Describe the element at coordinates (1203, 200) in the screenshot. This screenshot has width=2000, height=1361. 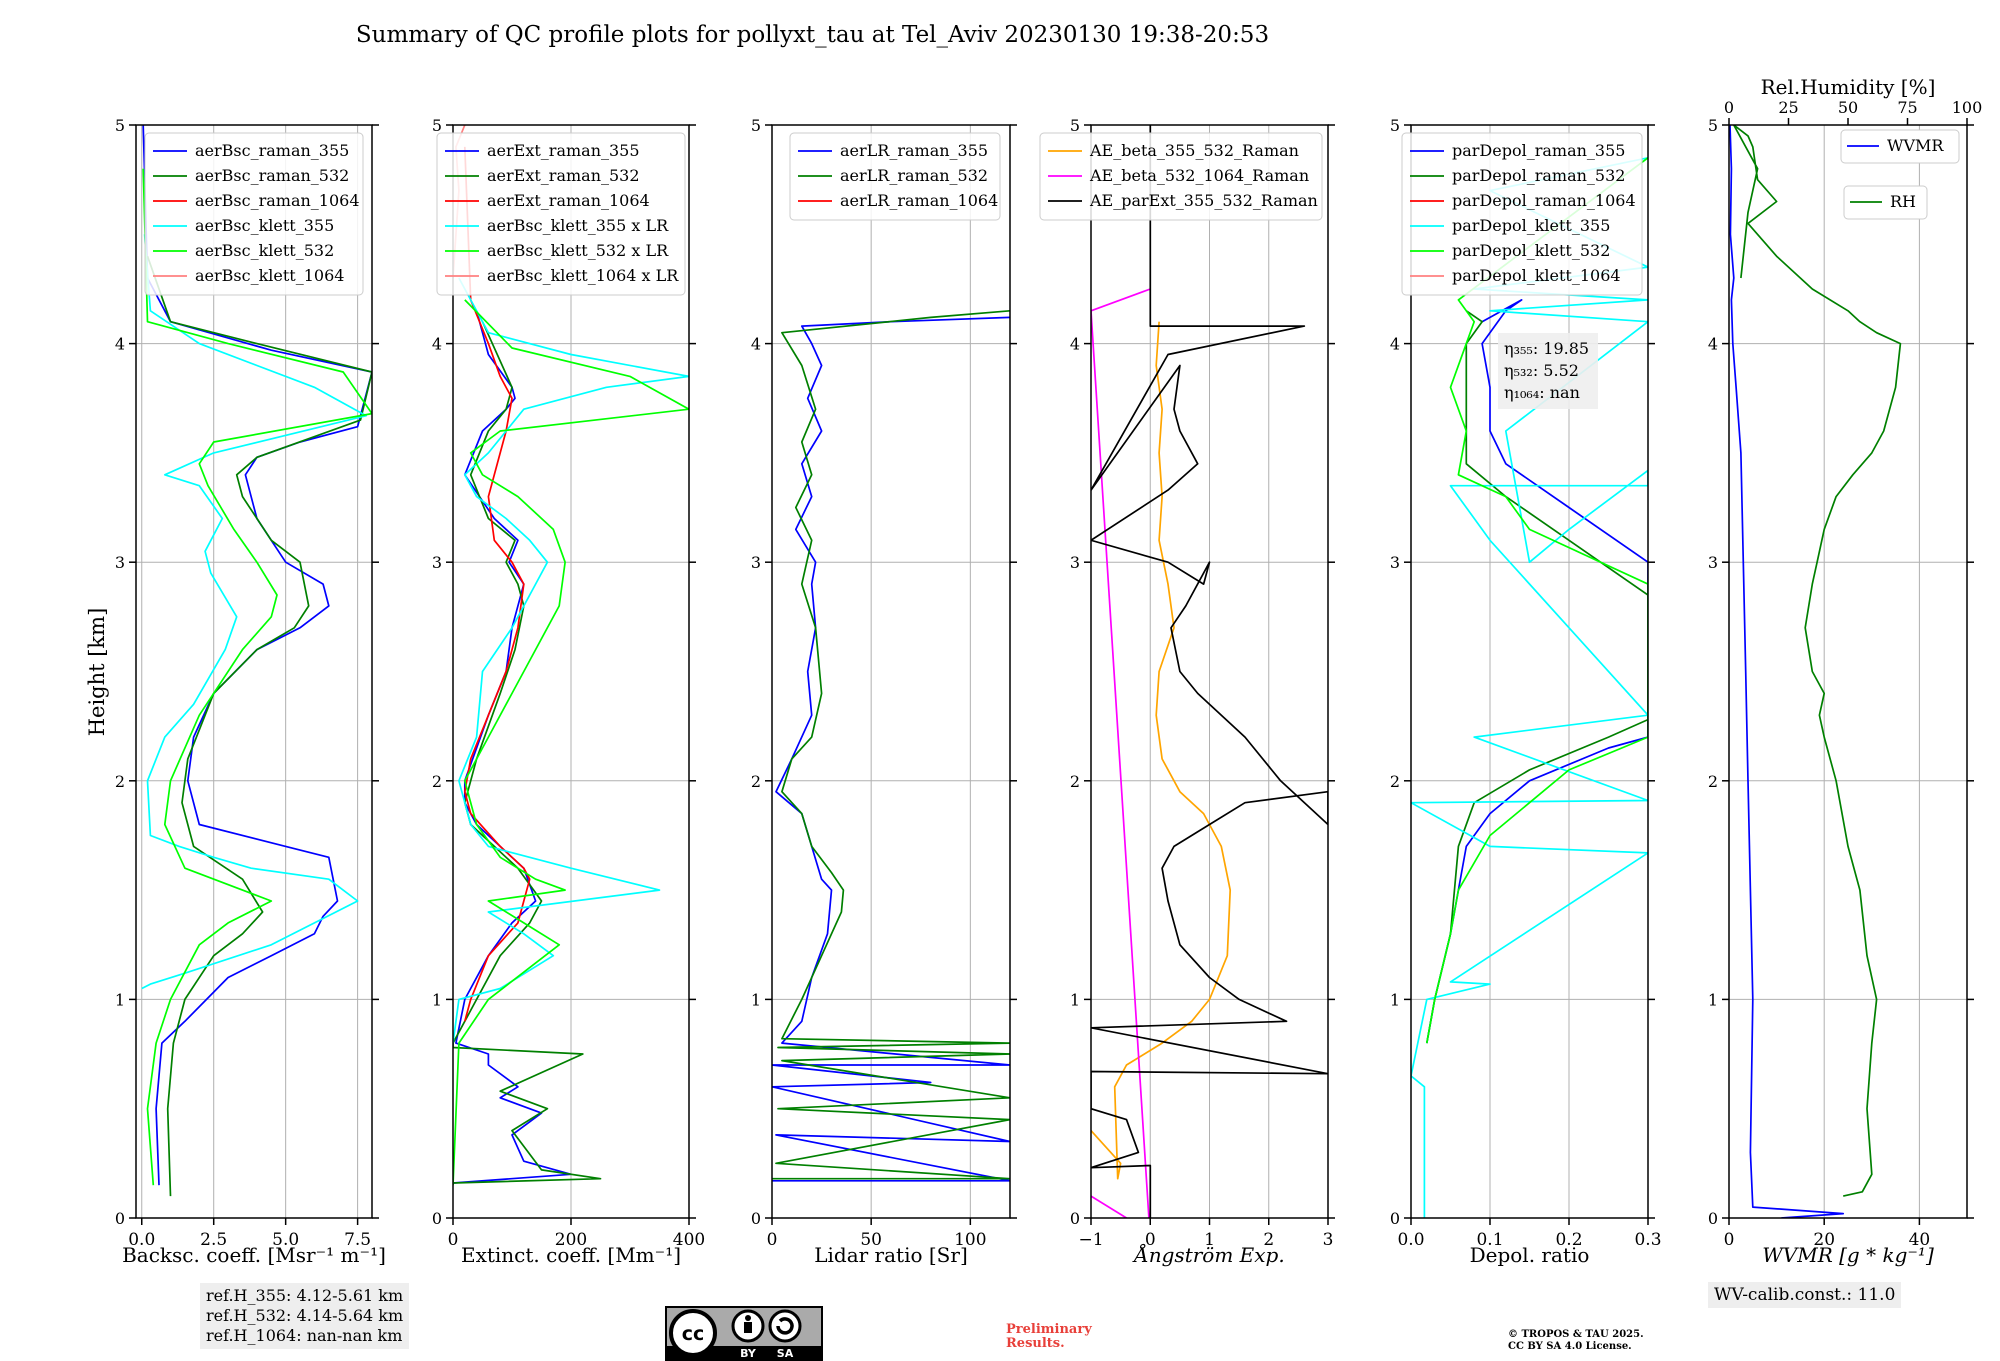
I see `legend-label: AE_parExt_355_532_Raman` at that location.